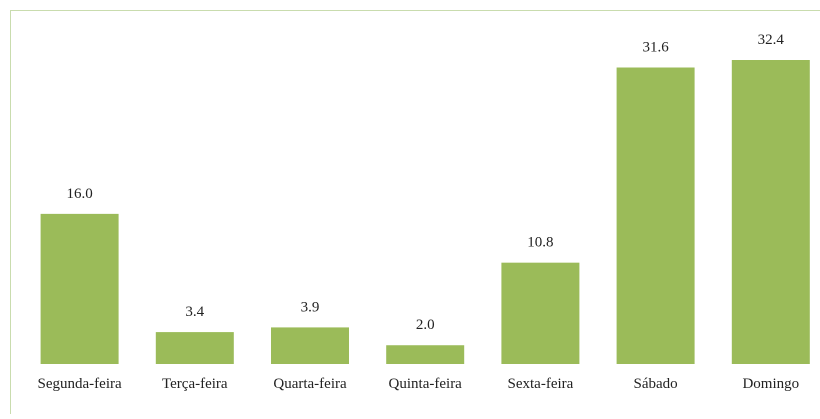  Describe the element at coordinates (426, 384) in the screenshot. I see `x-tick-label: Quinta-feira` at that location.